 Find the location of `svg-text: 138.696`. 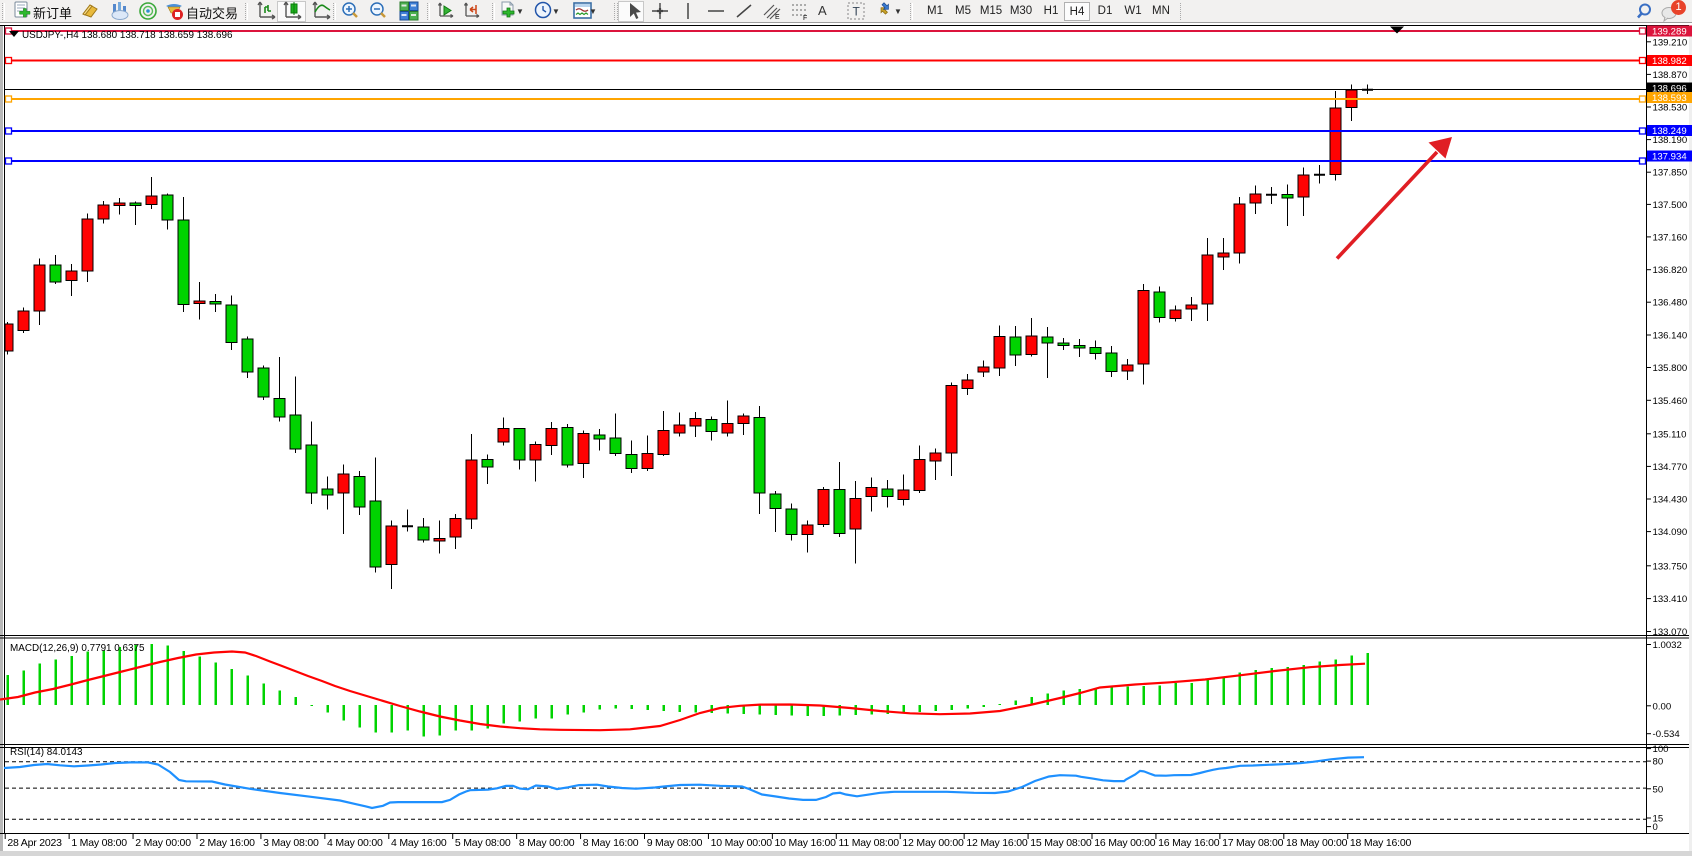

svg-text: 138.696 is located at coordinates (1669, 89).